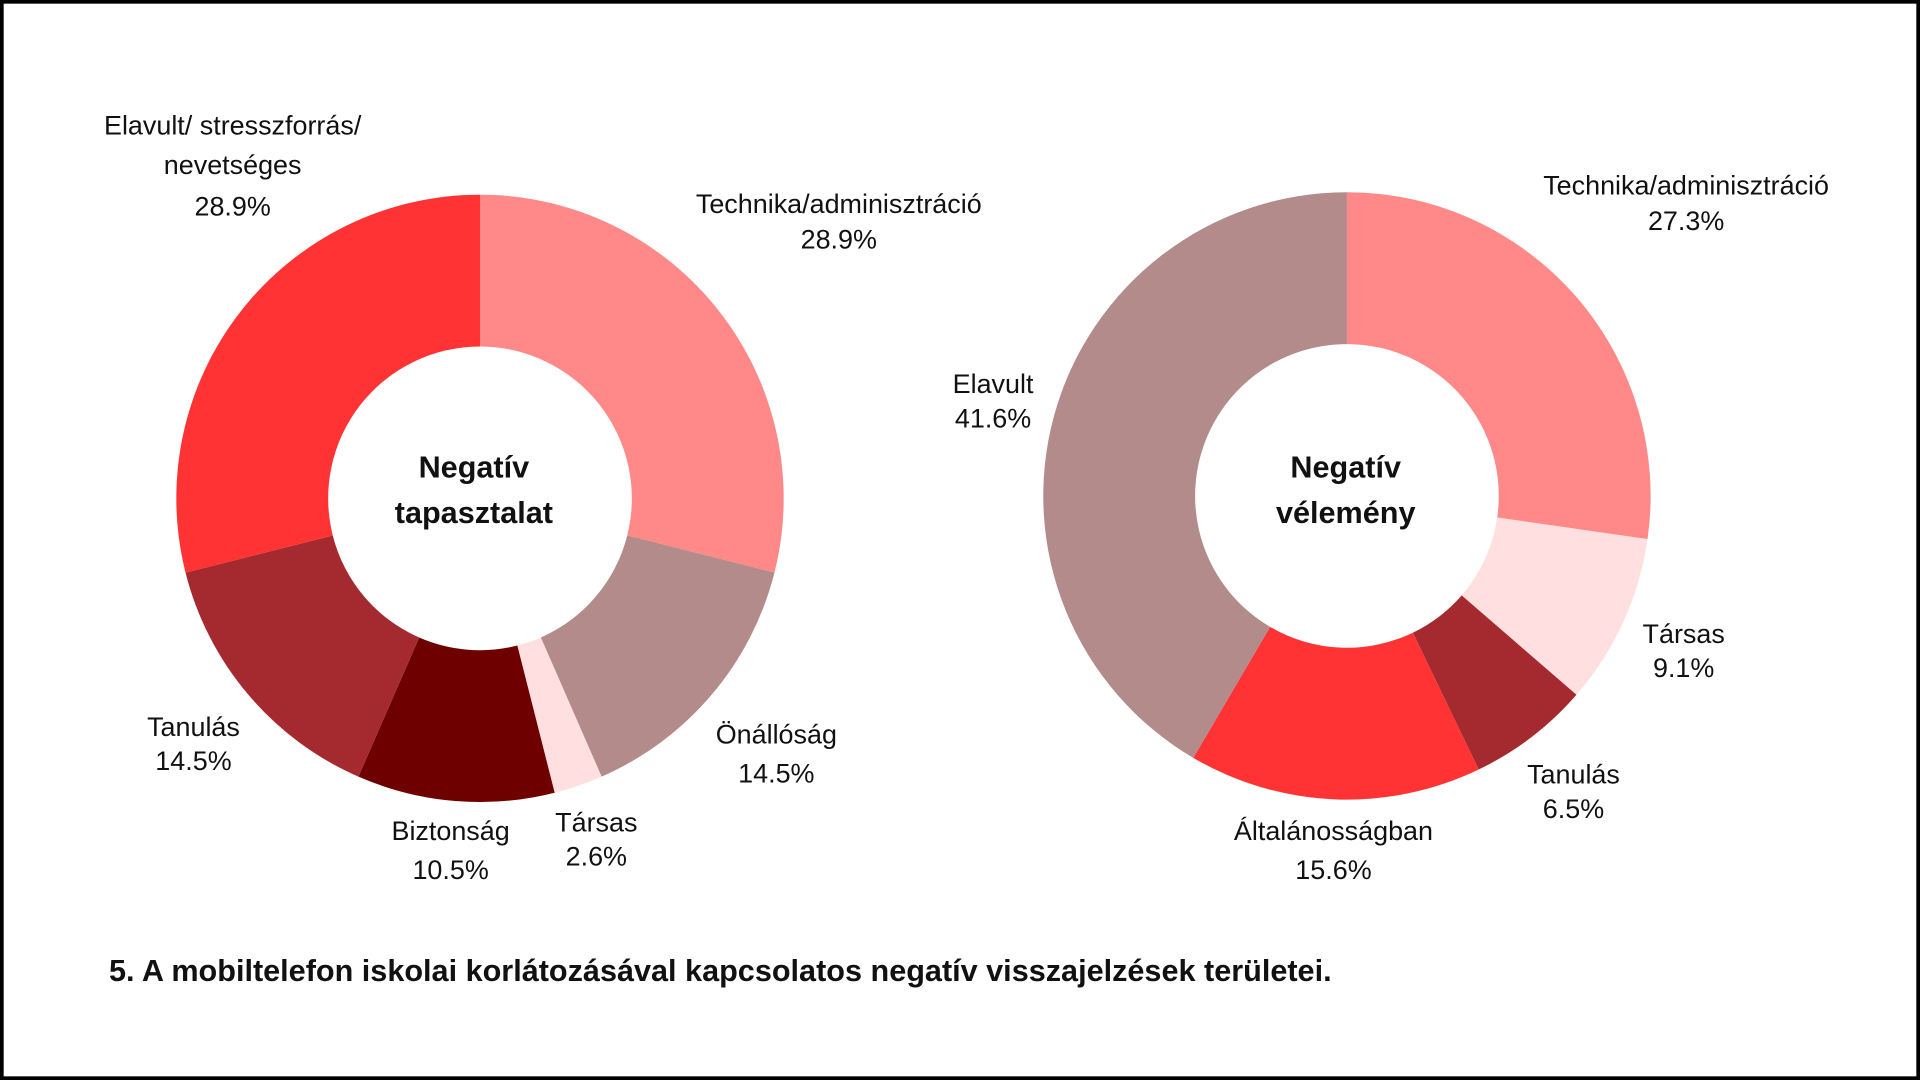 Image resolution: width=1920 pixels, height=1080 pixels. Describe the element at coordinates (1573, 809) in the screenshot. I see `slice-value: 6.5%` at that location.